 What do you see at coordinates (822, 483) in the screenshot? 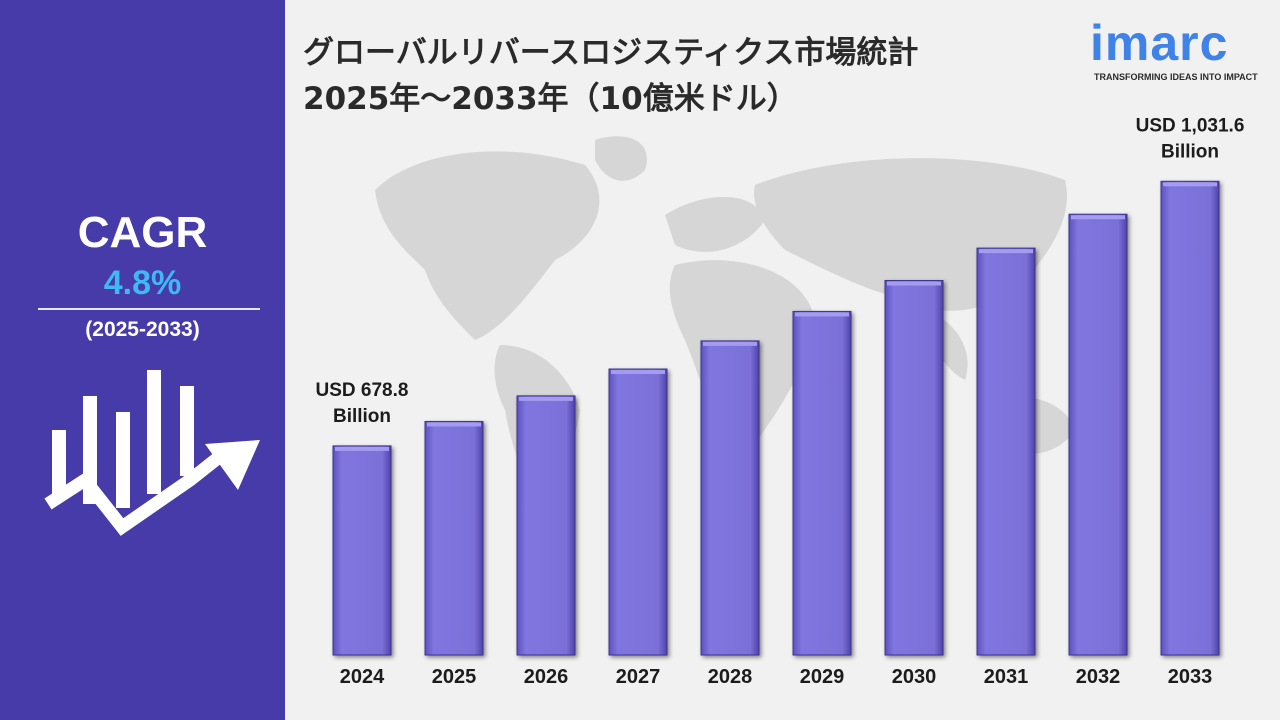
I see `bar-2029` at bounding box center [822, 483].